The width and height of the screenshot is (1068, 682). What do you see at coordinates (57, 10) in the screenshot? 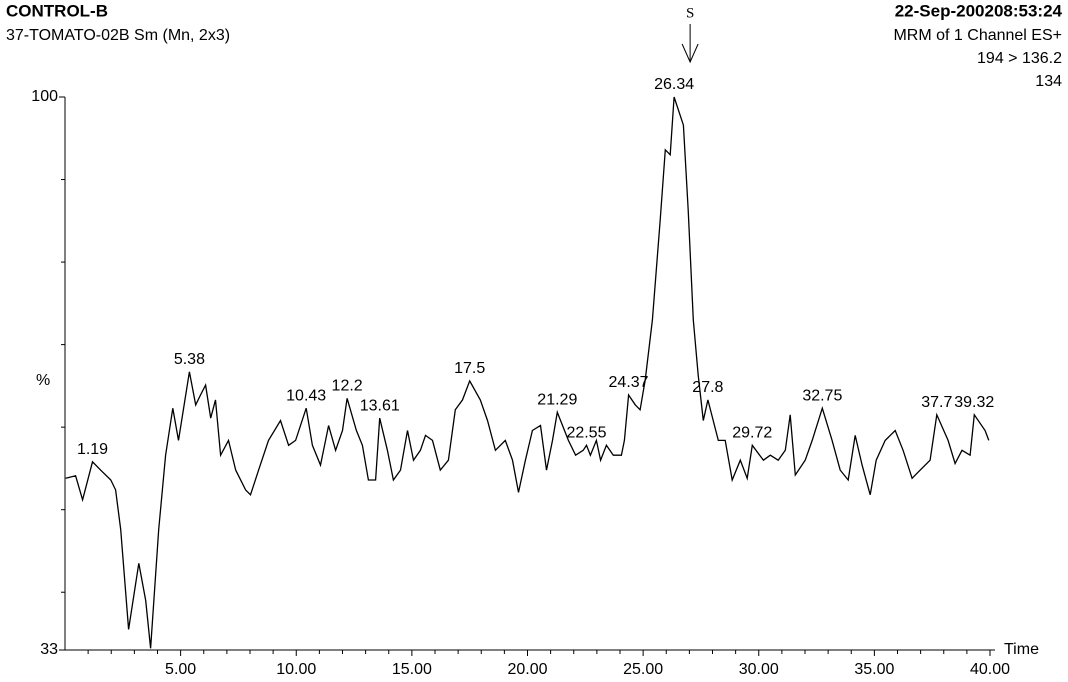
I see `chart-title: CONTROL-B` at bounding box center [57, 10].